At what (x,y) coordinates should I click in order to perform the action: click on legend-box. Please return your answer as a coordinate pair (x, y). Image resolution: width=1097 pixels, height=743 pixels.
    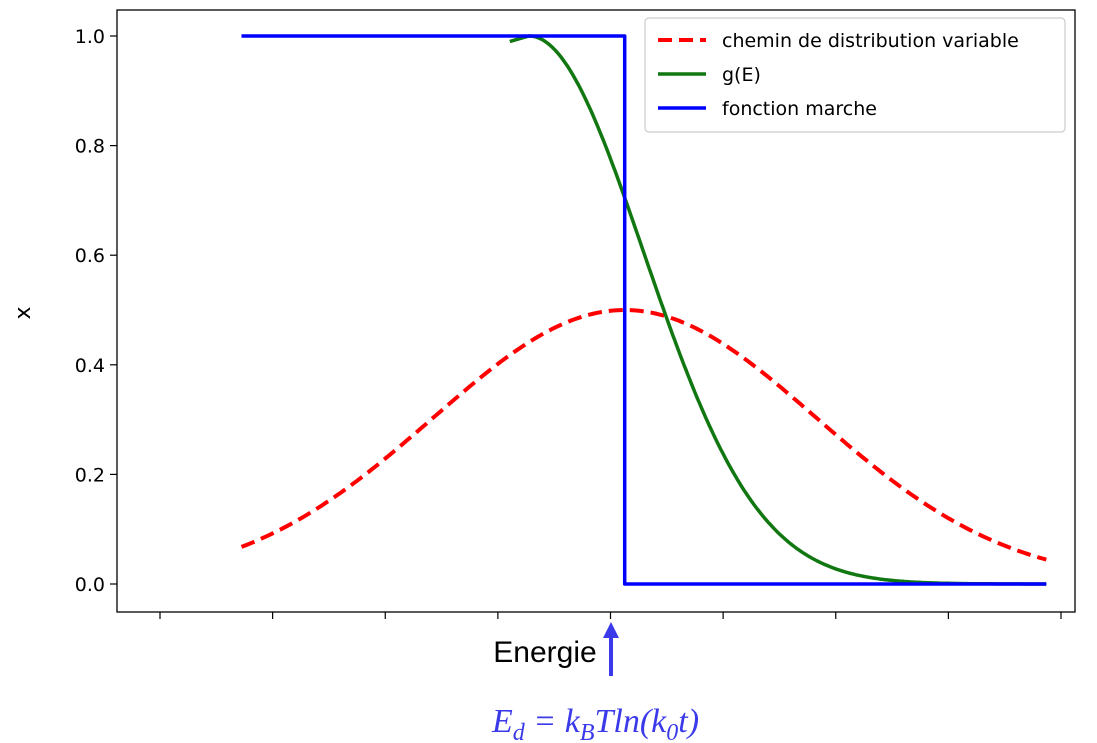
    Looking at the image, I should click on (855, 75).